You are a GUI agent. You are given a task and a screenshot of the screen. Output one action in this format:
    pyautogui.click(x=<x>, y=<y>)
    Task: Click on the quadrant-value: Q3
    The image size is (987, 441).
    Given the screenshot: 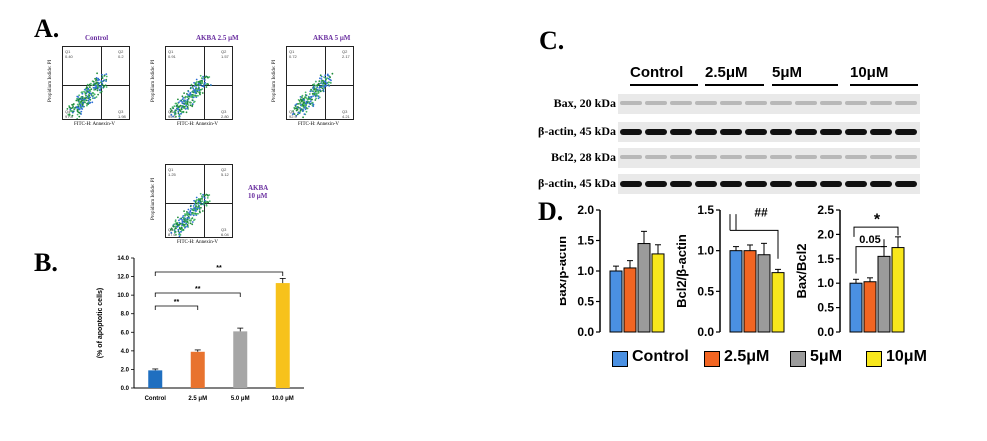 What is the action you would take?
    pyautogui.click(x=224, y=229)
    